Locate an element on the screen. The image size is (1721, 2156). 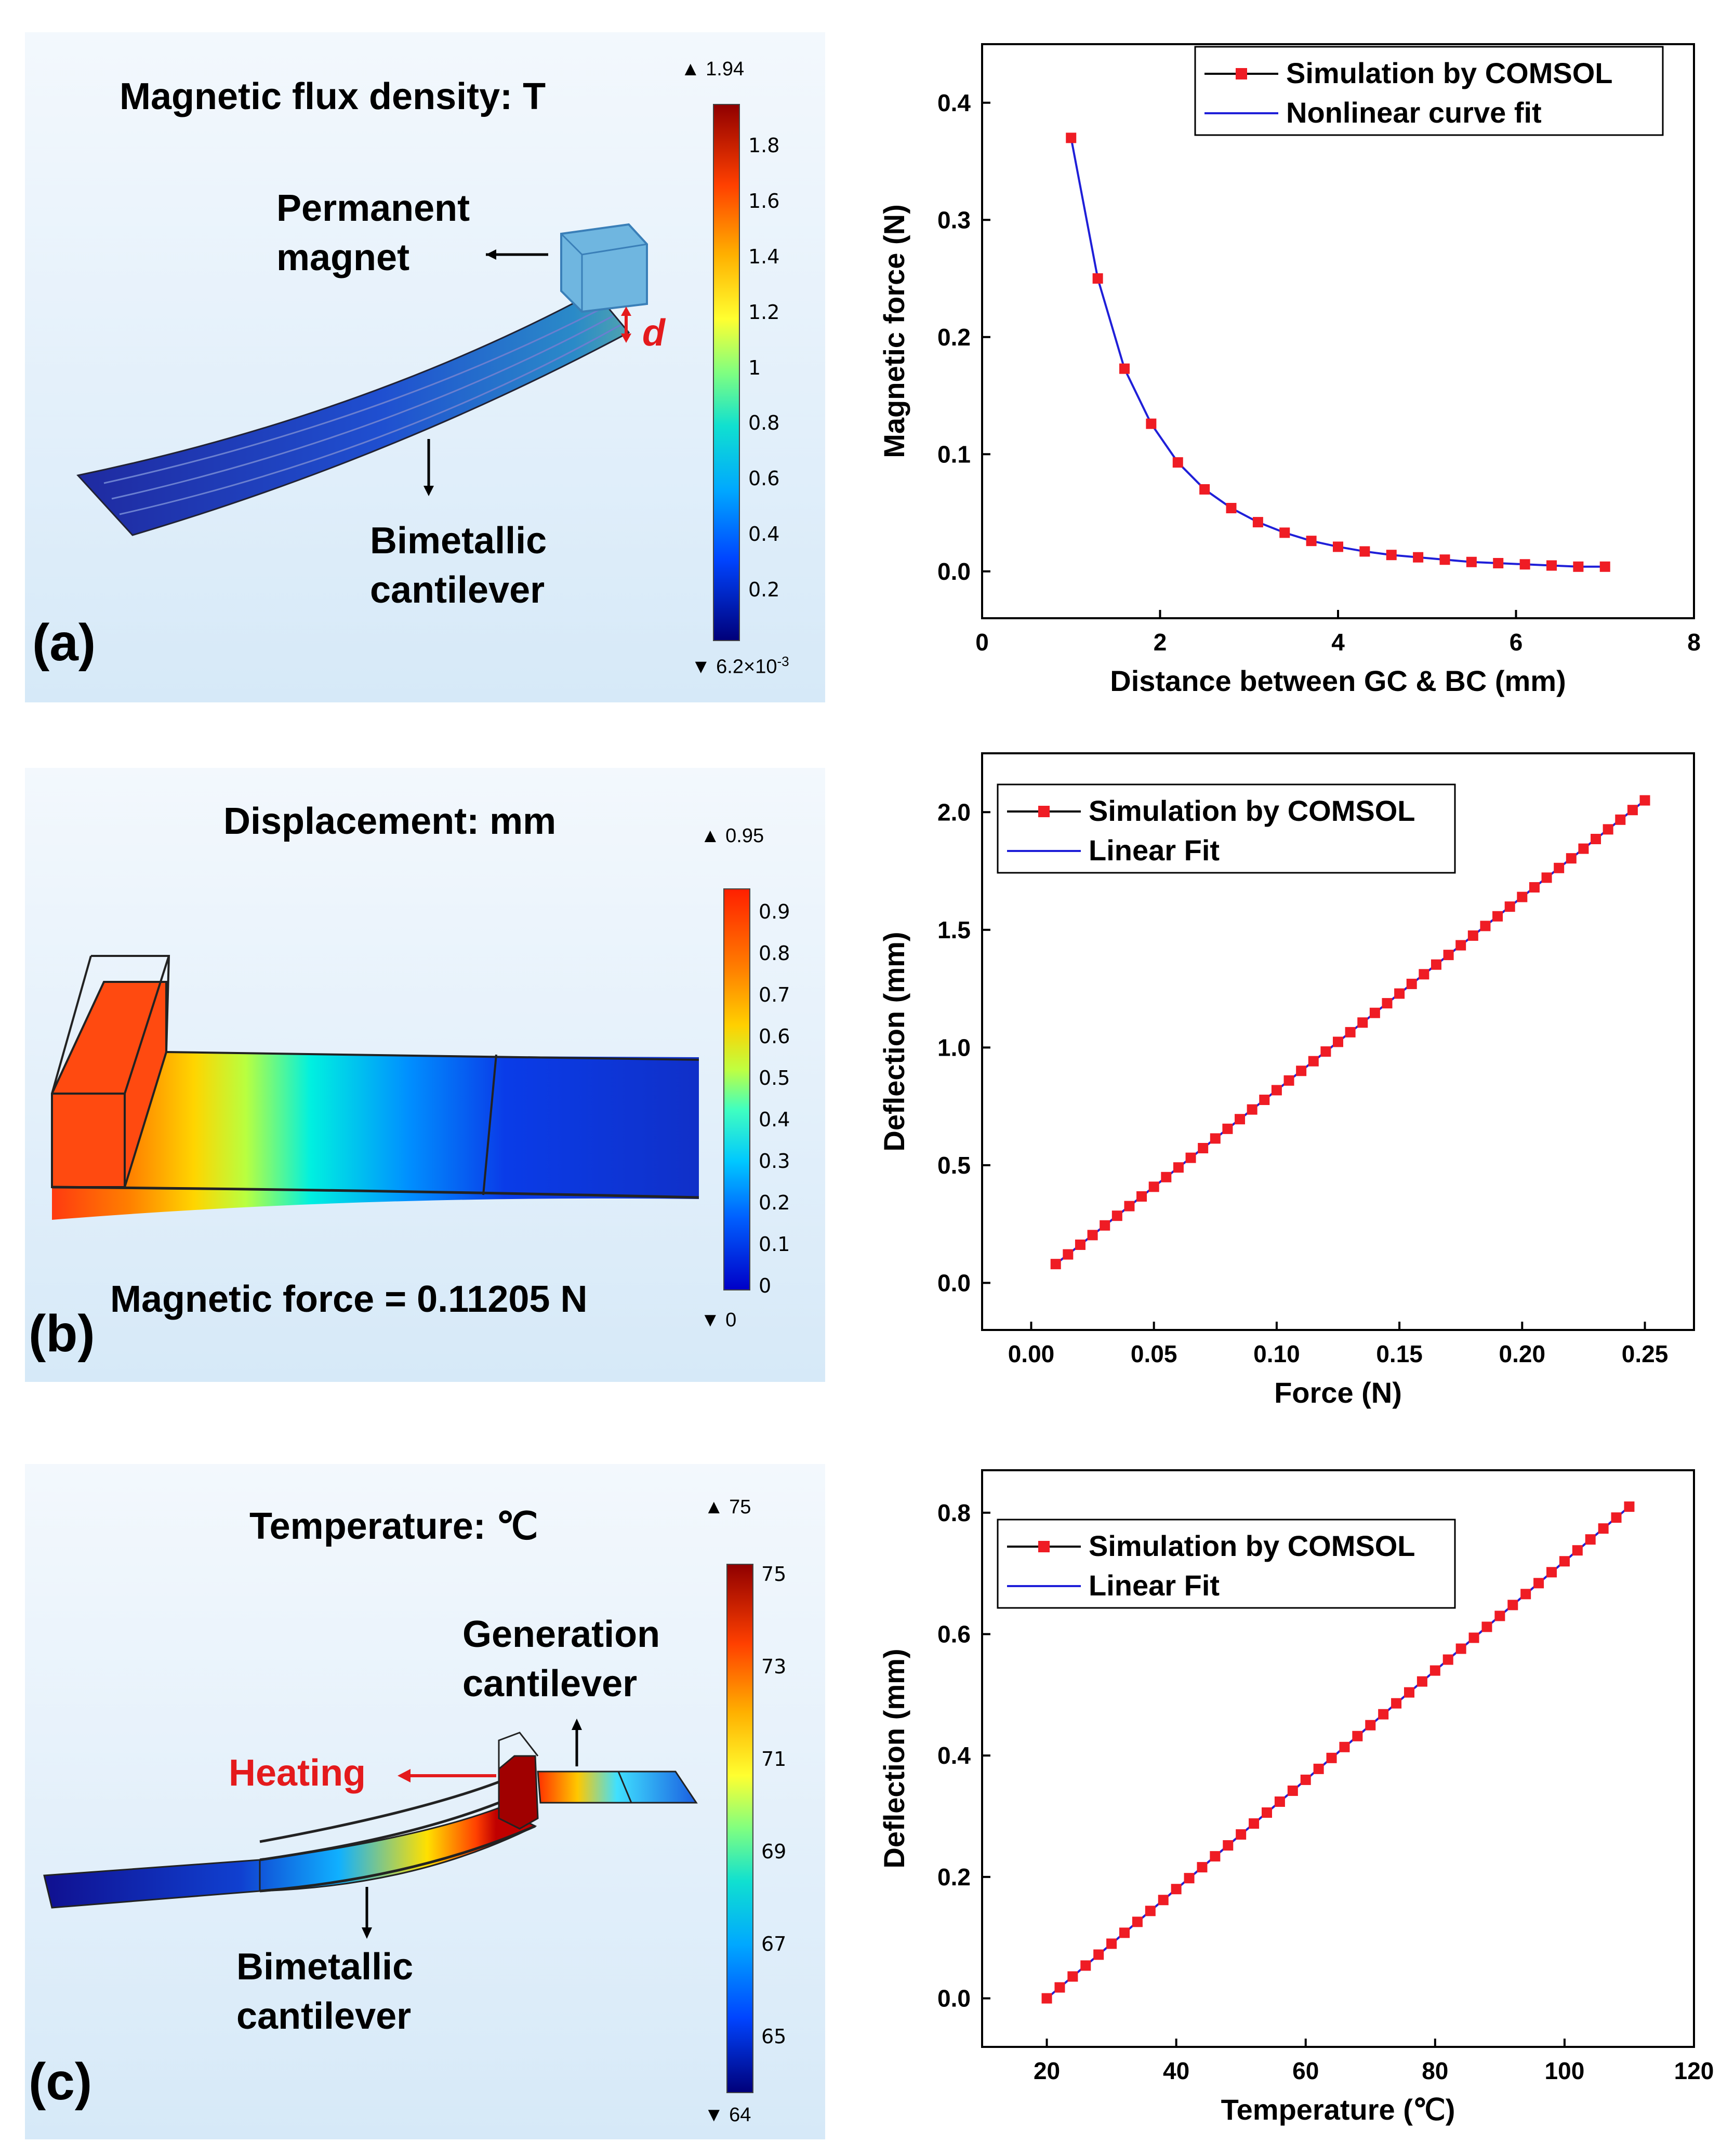
x-axis-label: Force (N) is located at coordinates (1338, 1392).